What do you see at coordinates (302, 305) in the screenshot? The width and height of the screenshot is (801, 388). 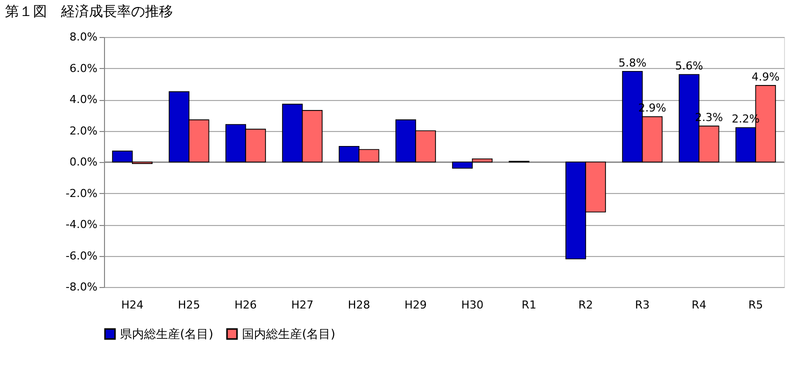 I see `x-tick-label: H27` at bounding box center [302, 305].